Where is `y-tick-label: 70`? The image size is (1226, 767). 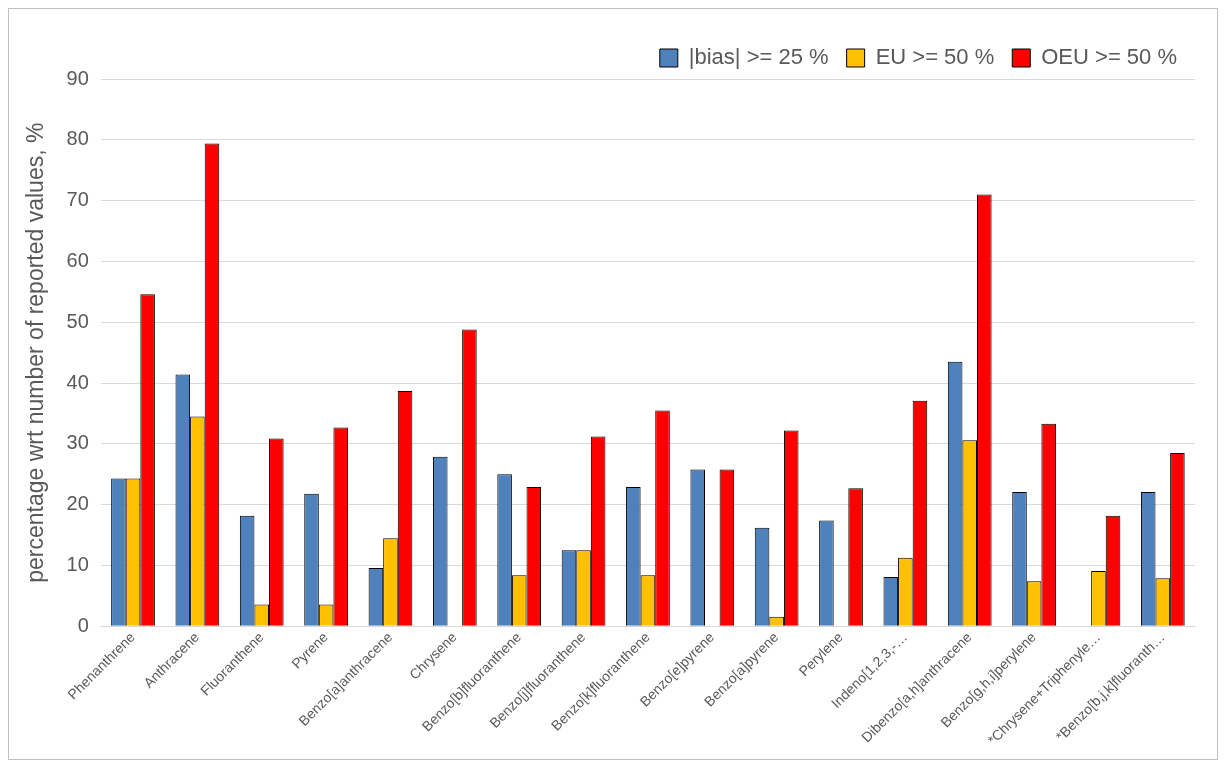 y-tick-label: 70 is located at coordinates (77, 199).